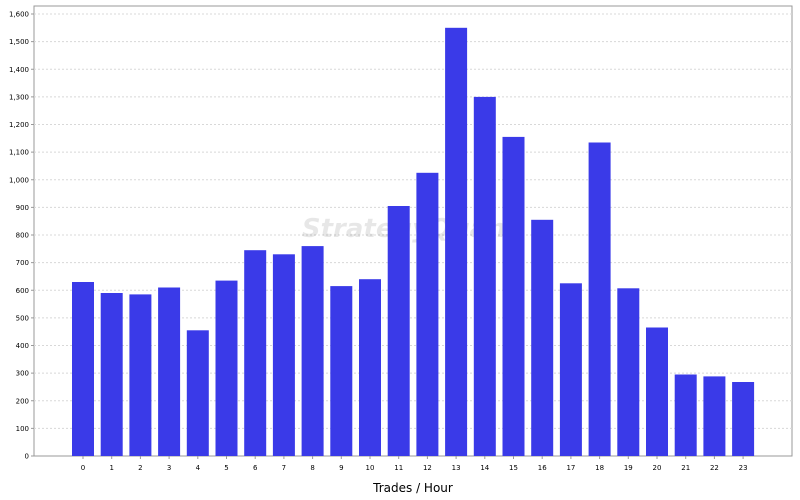  I want to click on y-tick-label: 0, so click(27, 457).